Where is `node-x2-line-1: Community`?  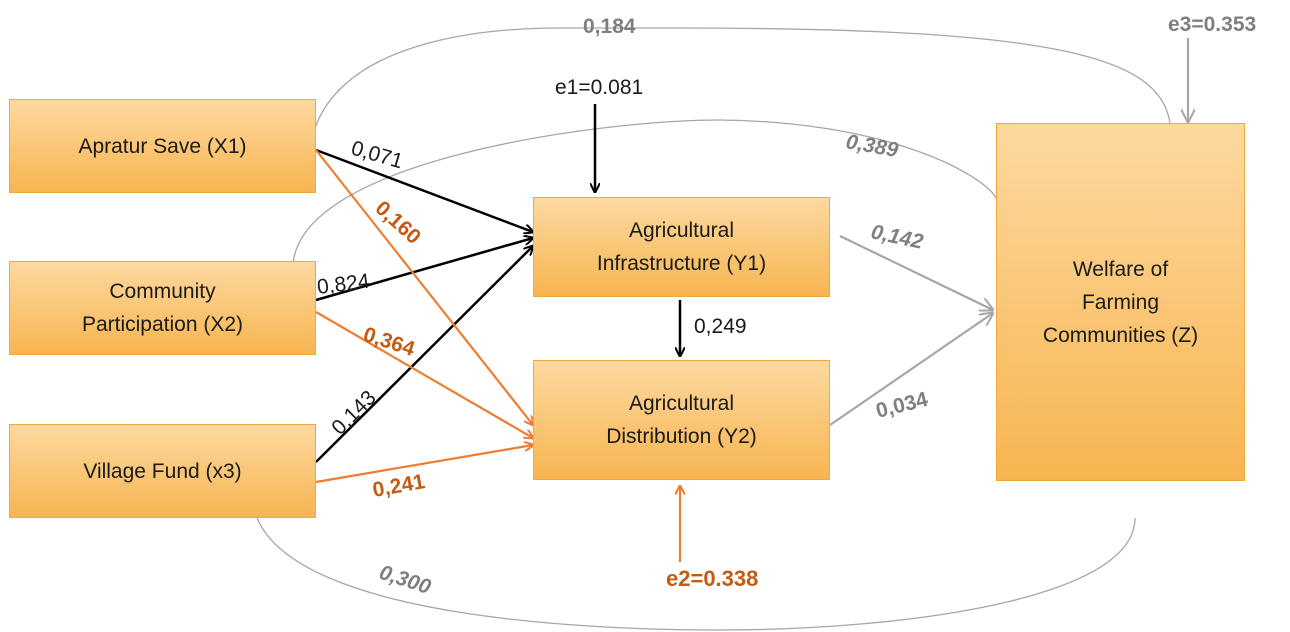
node-x2-line-1: Community is located at coordinates (162, 291).